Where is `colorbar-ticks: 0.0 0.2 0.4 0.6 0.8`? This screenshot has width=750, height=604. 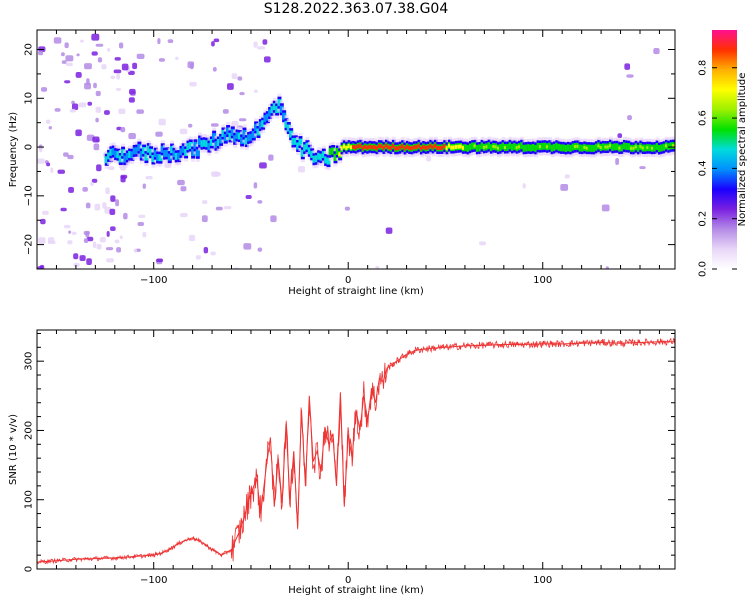
colorbar-ticks: 0.0 0.2 0.4 0.6 0.8 is located at coordinates (717, 168).